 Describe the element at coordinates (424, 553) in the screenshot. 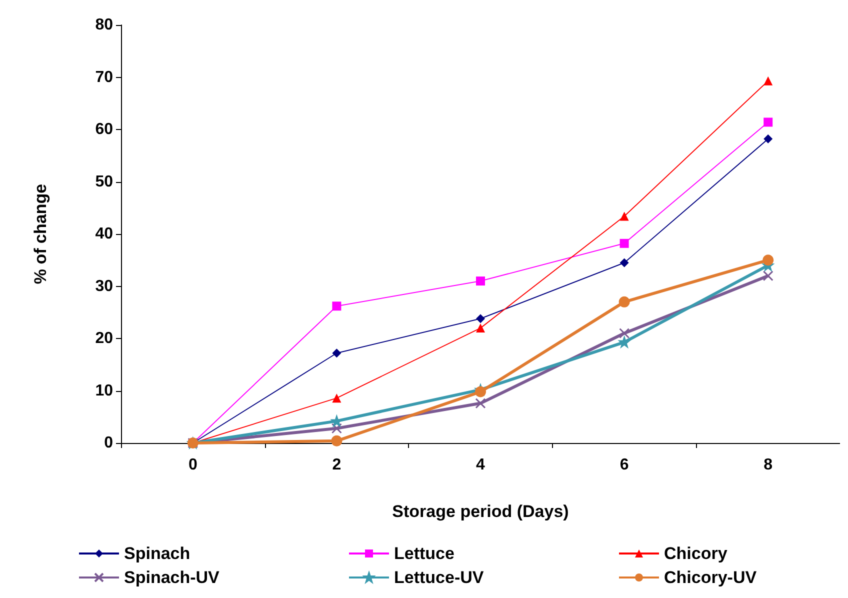

I see `legend-label: Lettuce` at that location.